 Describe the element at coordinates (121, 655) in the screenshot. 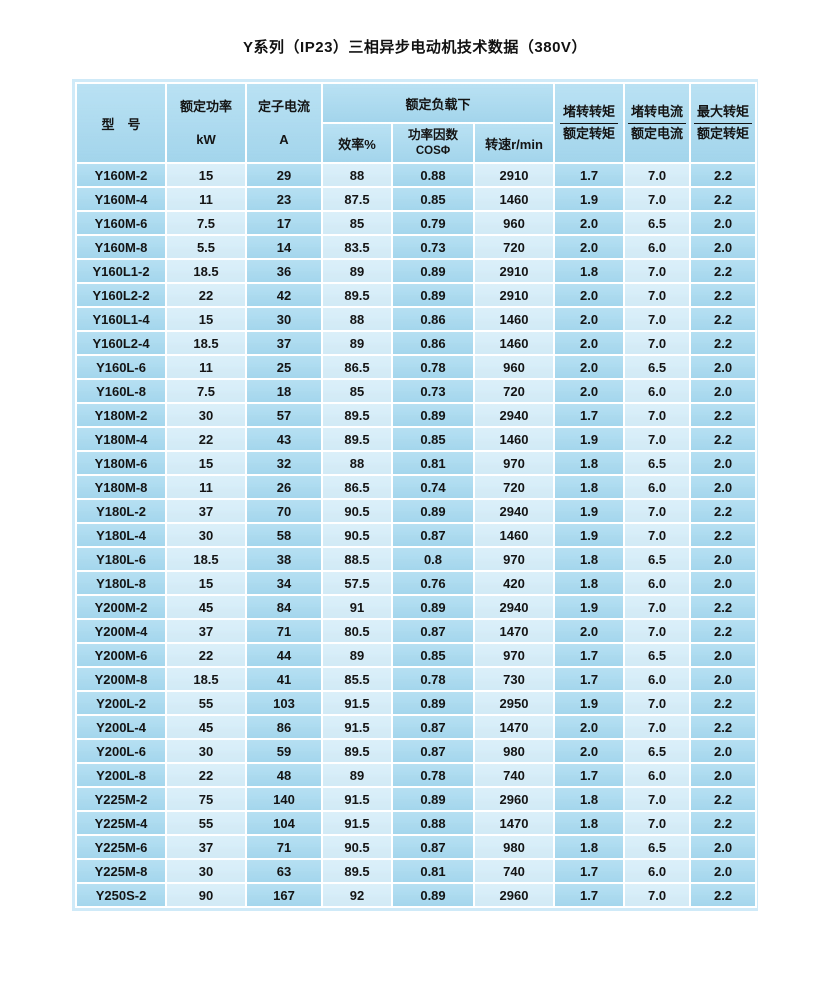

I see `model-cell: Y200M-6` at that location.